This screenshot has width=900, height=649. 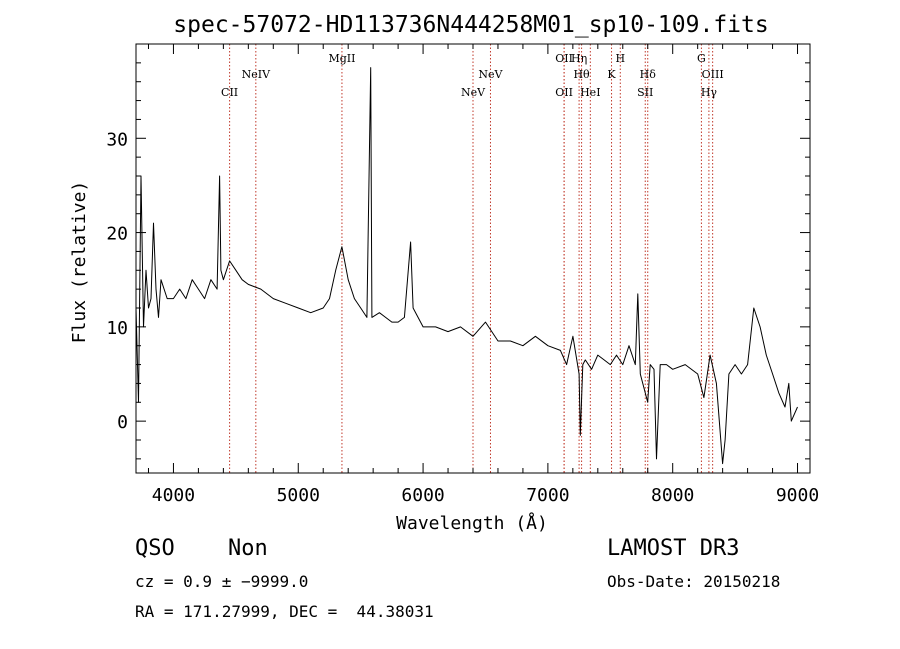 What do you see at coordinates (256, 74) in the screenshot?
I see `line-label-1: NeIV` at bounding box center [256, 74].